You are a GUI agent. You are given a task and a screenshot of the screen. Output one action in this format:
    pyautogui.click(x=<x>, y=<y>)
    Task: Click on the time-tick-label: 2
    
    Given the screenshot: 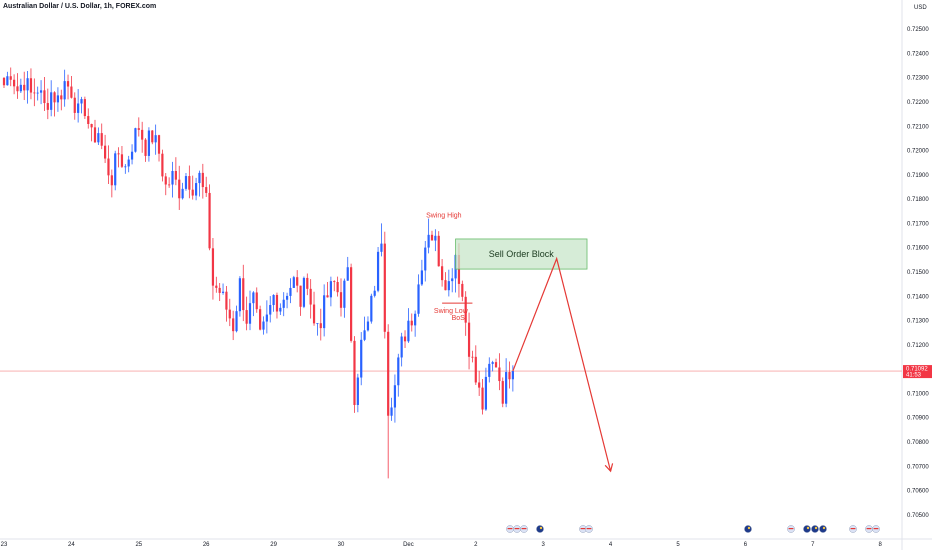 What is the action you would take?
    pyautogui.click(x=476, y=545)
    